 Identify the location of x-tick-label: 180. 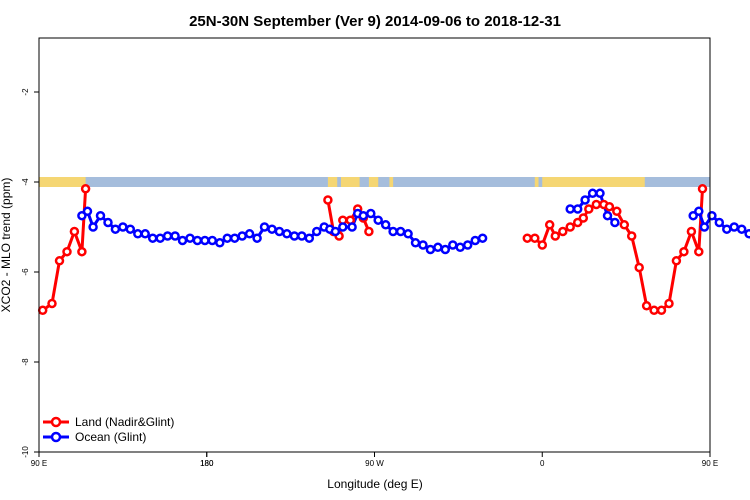
(207, 463).